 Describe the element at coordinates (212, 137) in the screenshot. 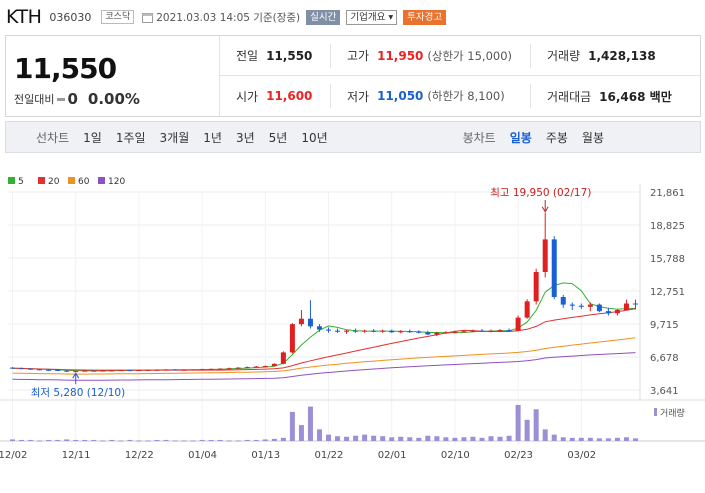

I see `tab-1y: 1년` at that location.